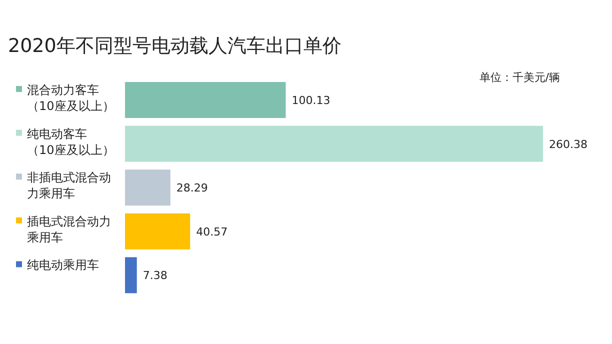 Image resolution: width=612 pixels, height=344 pixels. What do you see at coordinates (70, 141) in the screenshot?
I see `category-label: 纯电动客车（10座及以上）` at bounding box center [70, 141].